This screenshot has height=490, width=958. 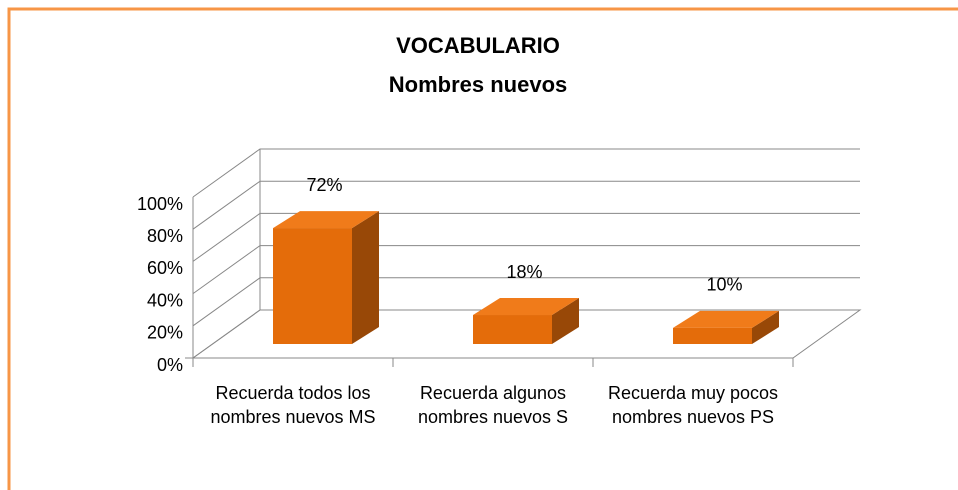 What do you see at coordinates (165, 300) in the screenshot?
I see `y-tick-label: 40%` at bounding box center [165, 300].